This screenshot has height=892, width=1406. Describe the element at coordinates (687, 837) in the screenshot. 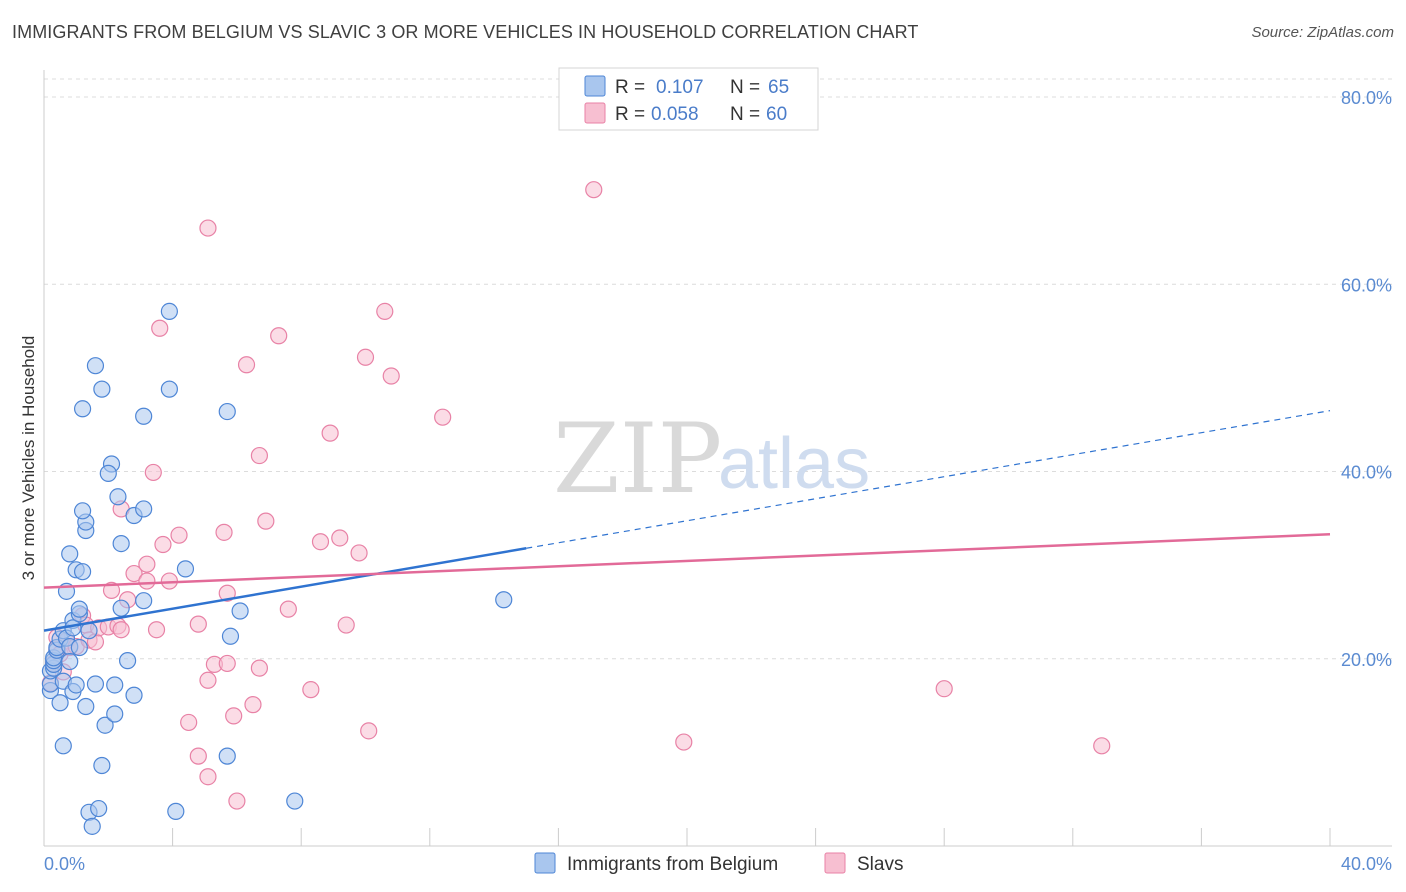

I see `x-axis-ticks` at that location.